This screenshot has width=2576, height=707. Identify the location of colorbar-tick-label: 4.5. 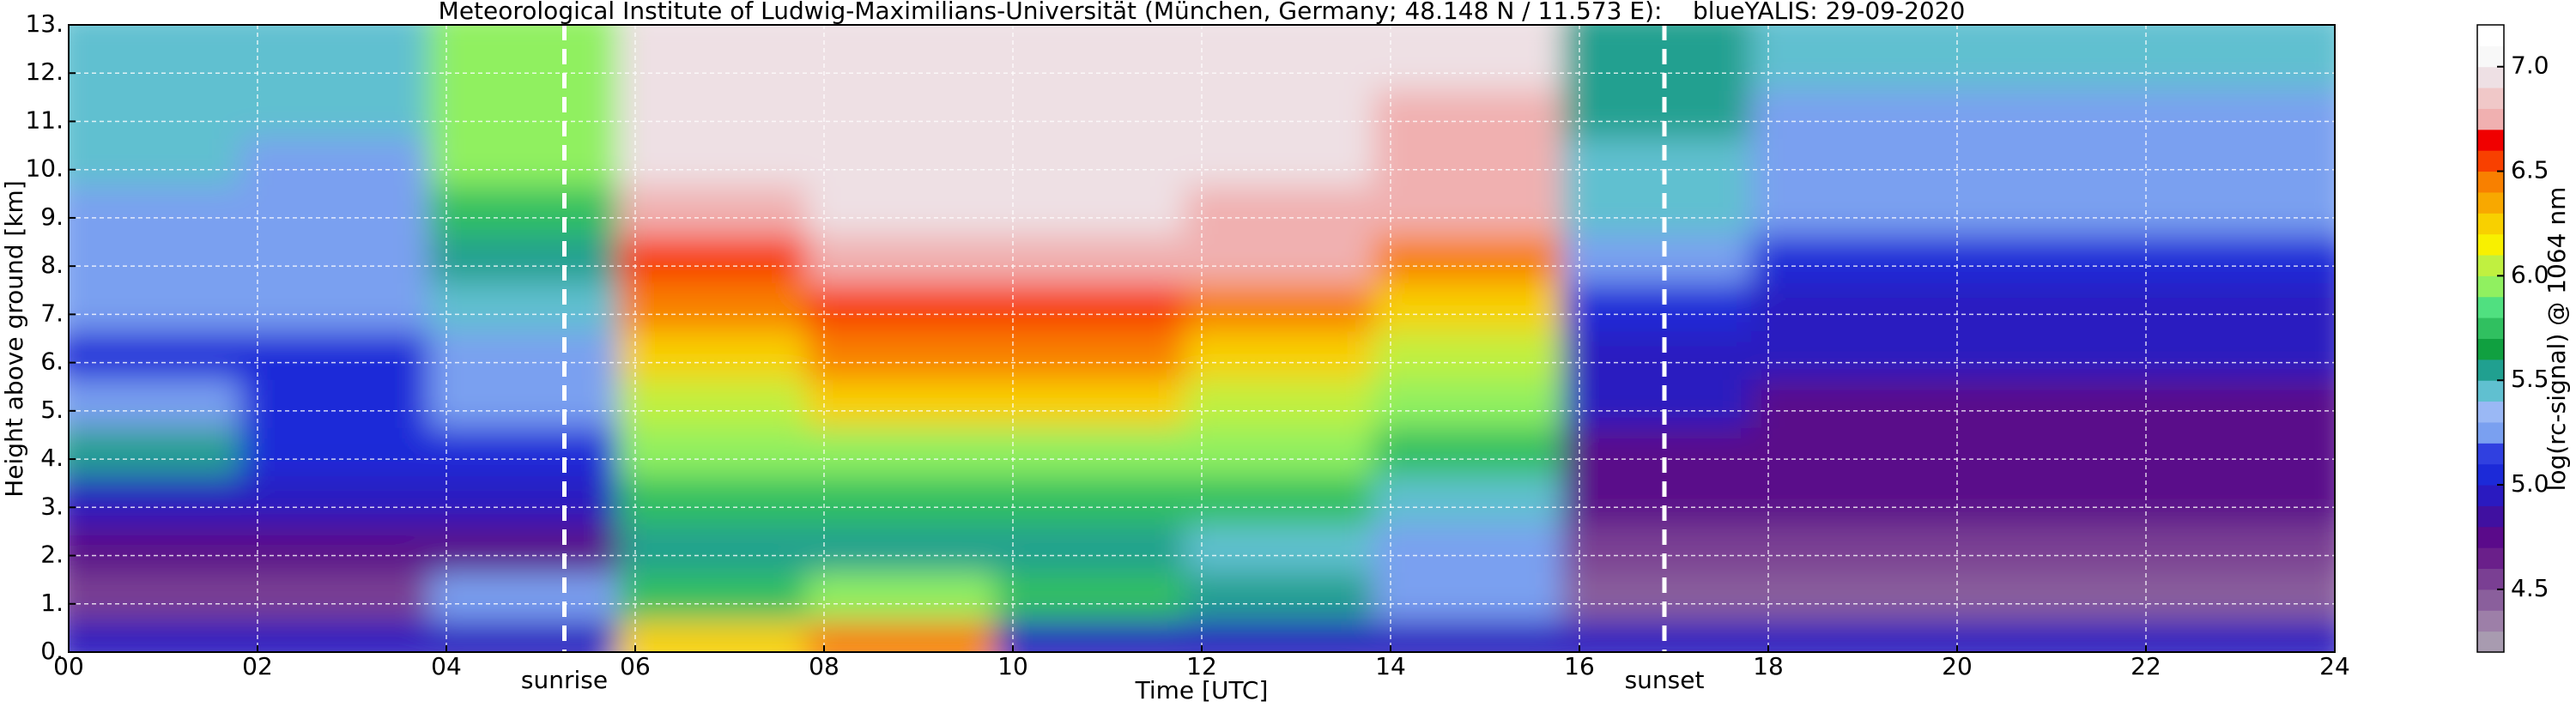
(2530, 588).